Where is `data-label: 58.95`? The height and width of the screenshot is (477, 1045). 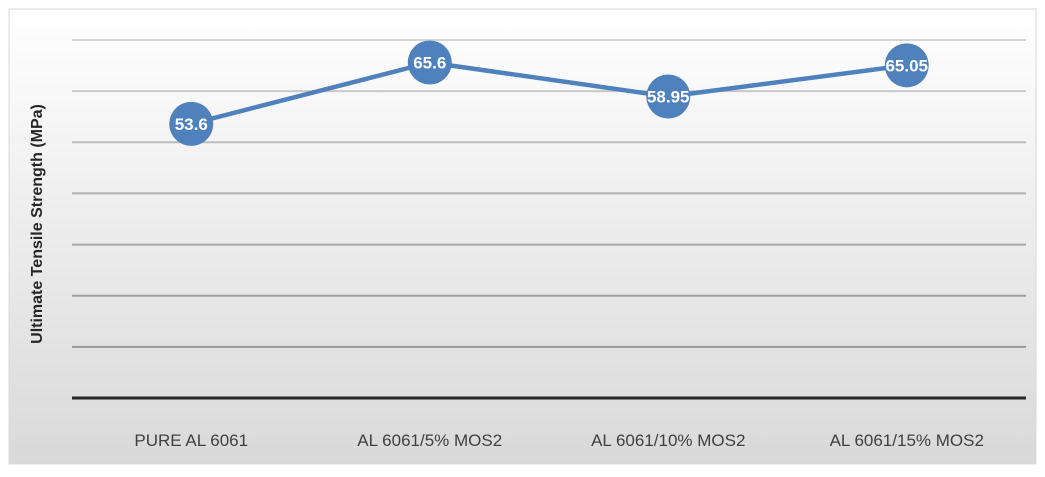 data-label: 58.95 is located at coordinates (668, 97).